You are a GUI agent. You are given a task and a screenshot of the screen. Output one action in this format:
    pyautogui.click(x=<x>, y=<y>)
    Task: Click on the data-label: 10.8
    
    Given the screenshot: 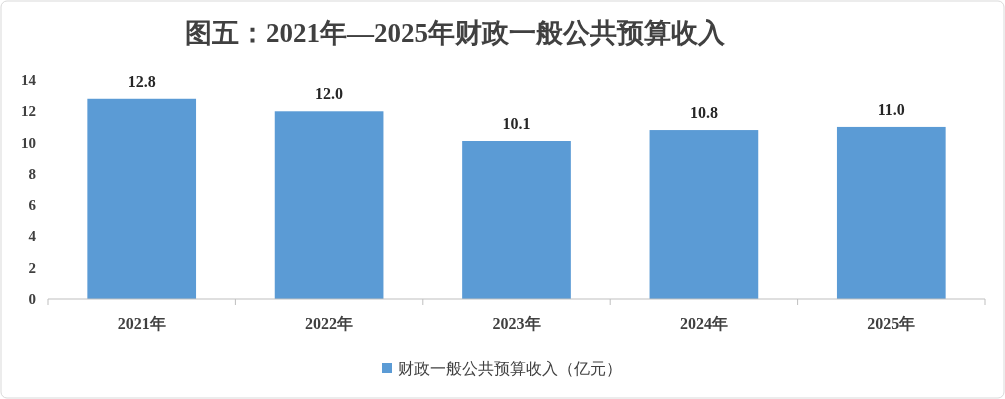 What is the action you would take?
    pyautogui.click(x=703, y=113)
    